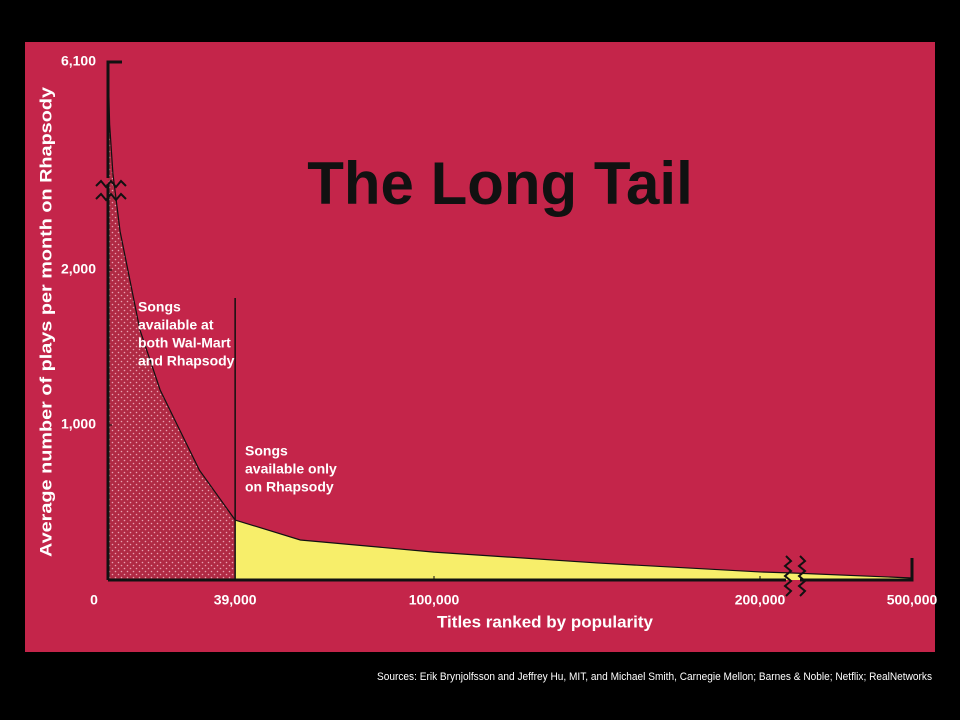 The width and height of the screenshot is (960, 720). I want to click on chart-title: The Long Tail, so click(500, 183).